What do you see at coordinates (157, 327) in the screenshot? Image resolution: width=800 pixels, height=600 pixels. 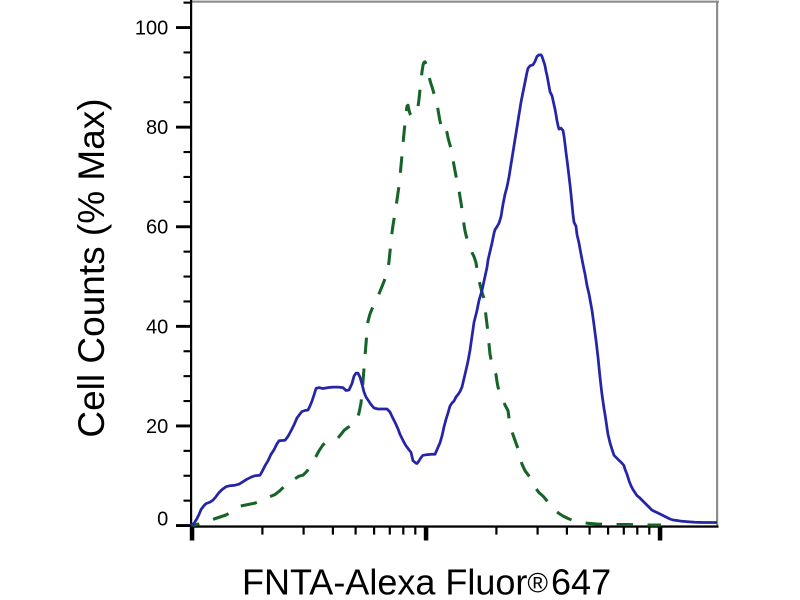 I see `svg-text: 40` at bounding box center [157, 327].